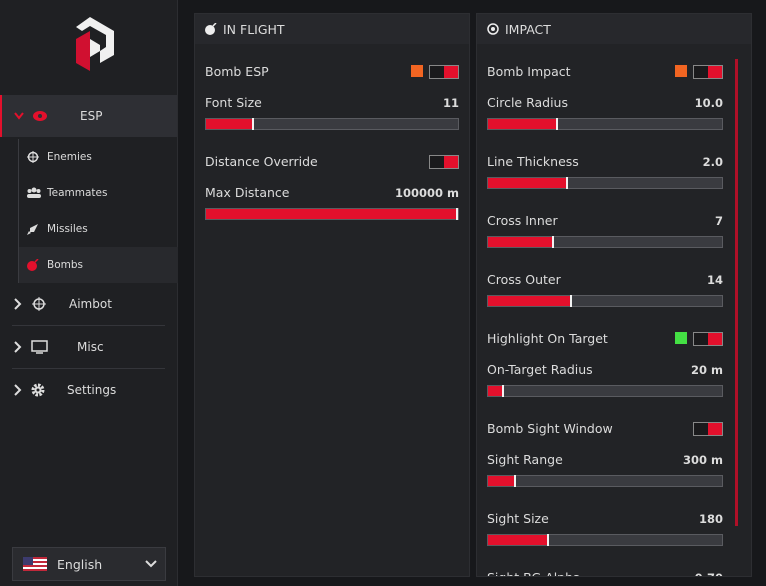 The width and height of the screenshot is (766, 586). I want to click on row-label: Sight Range, so click(525, 459).